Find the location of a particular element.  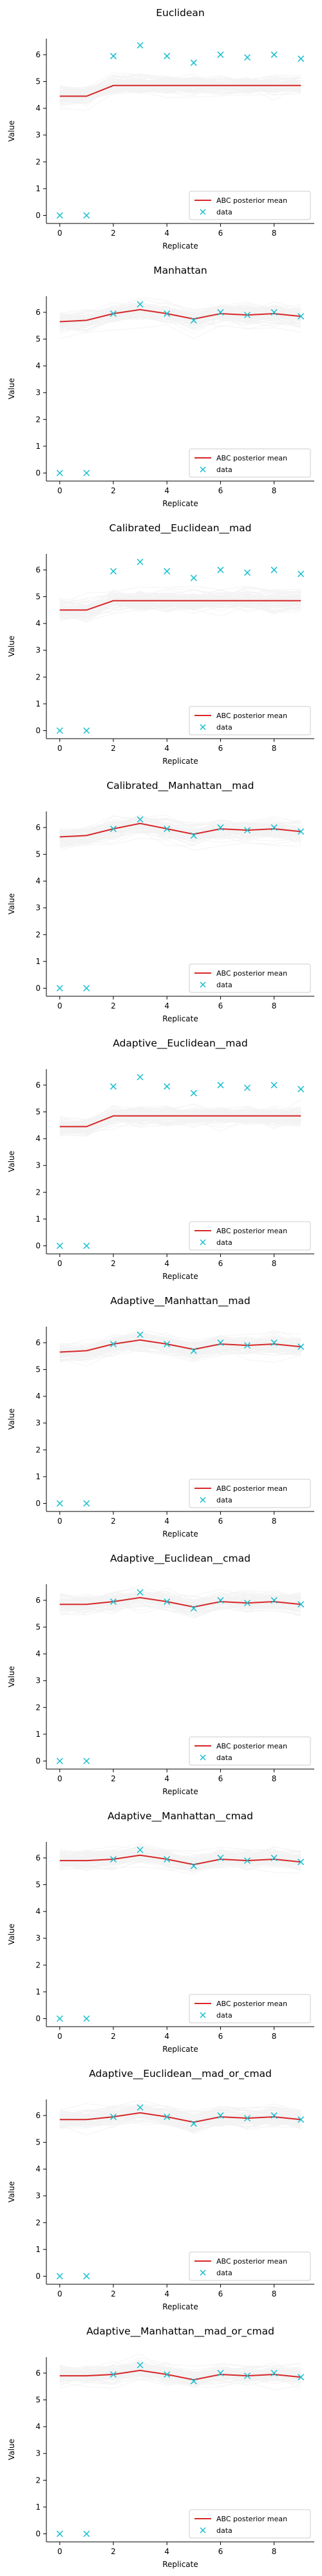

y-tick-label: 6 is located at coordinates (38, 2373).